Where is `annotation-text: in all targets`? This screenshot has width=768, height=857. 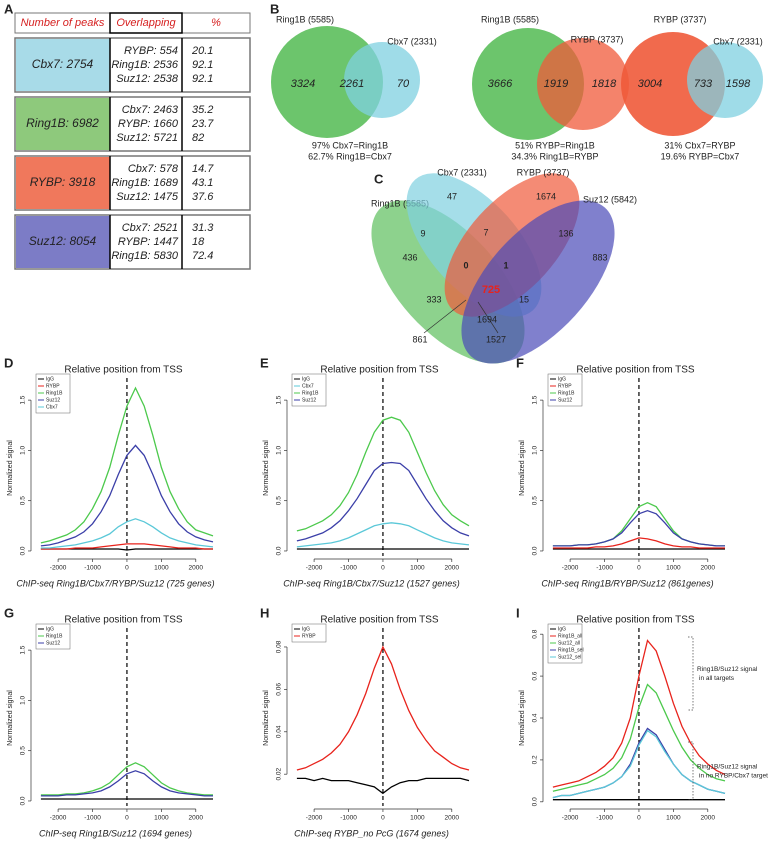 annotation-text: in all targets is located at coordinates (717, 678).